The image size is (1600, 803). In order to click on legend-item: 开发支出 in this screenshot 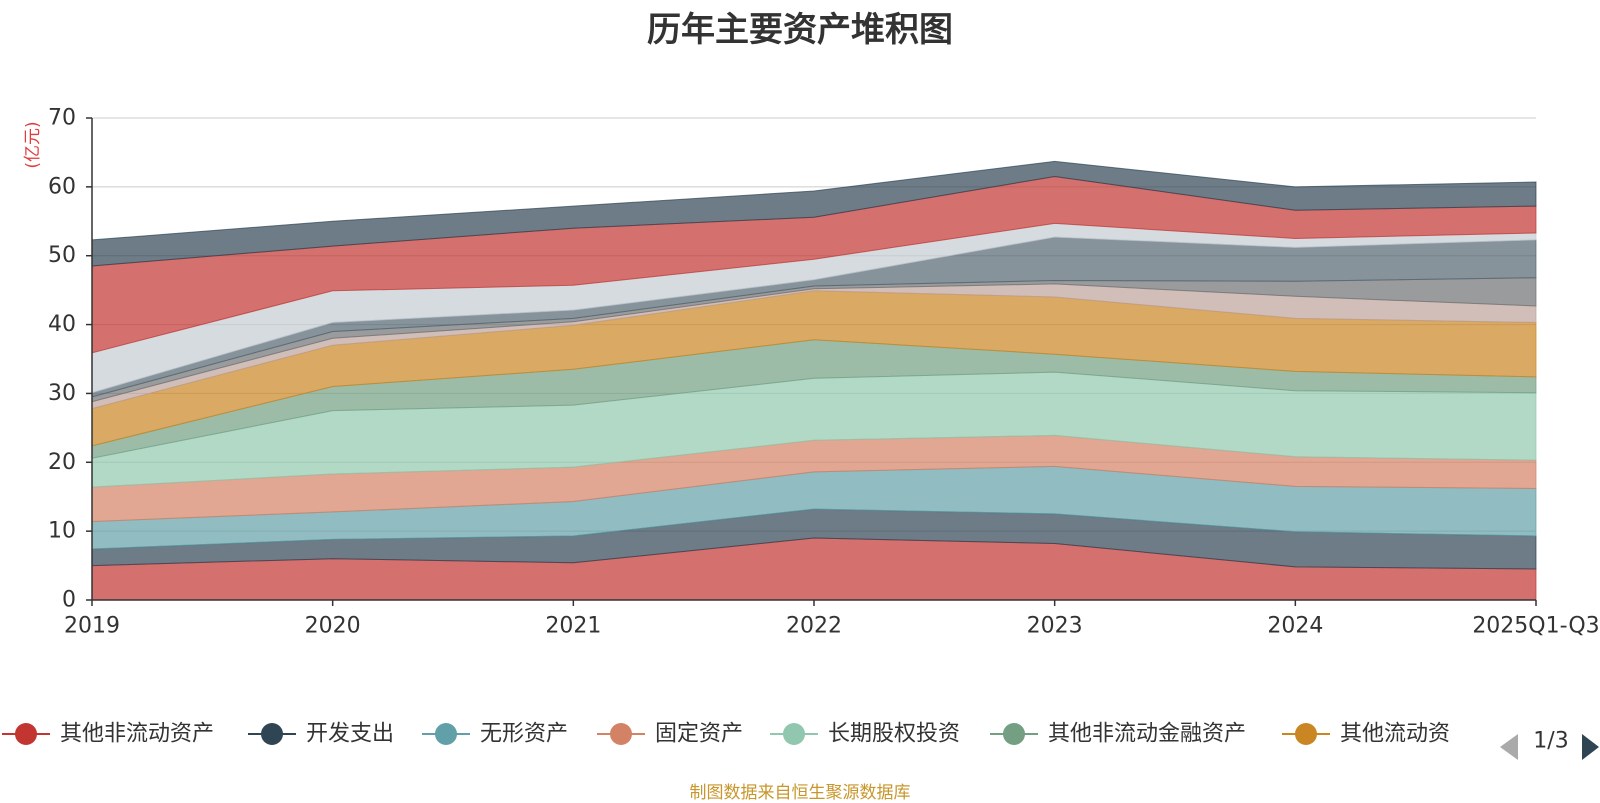, I will do `click(321, 734)`.